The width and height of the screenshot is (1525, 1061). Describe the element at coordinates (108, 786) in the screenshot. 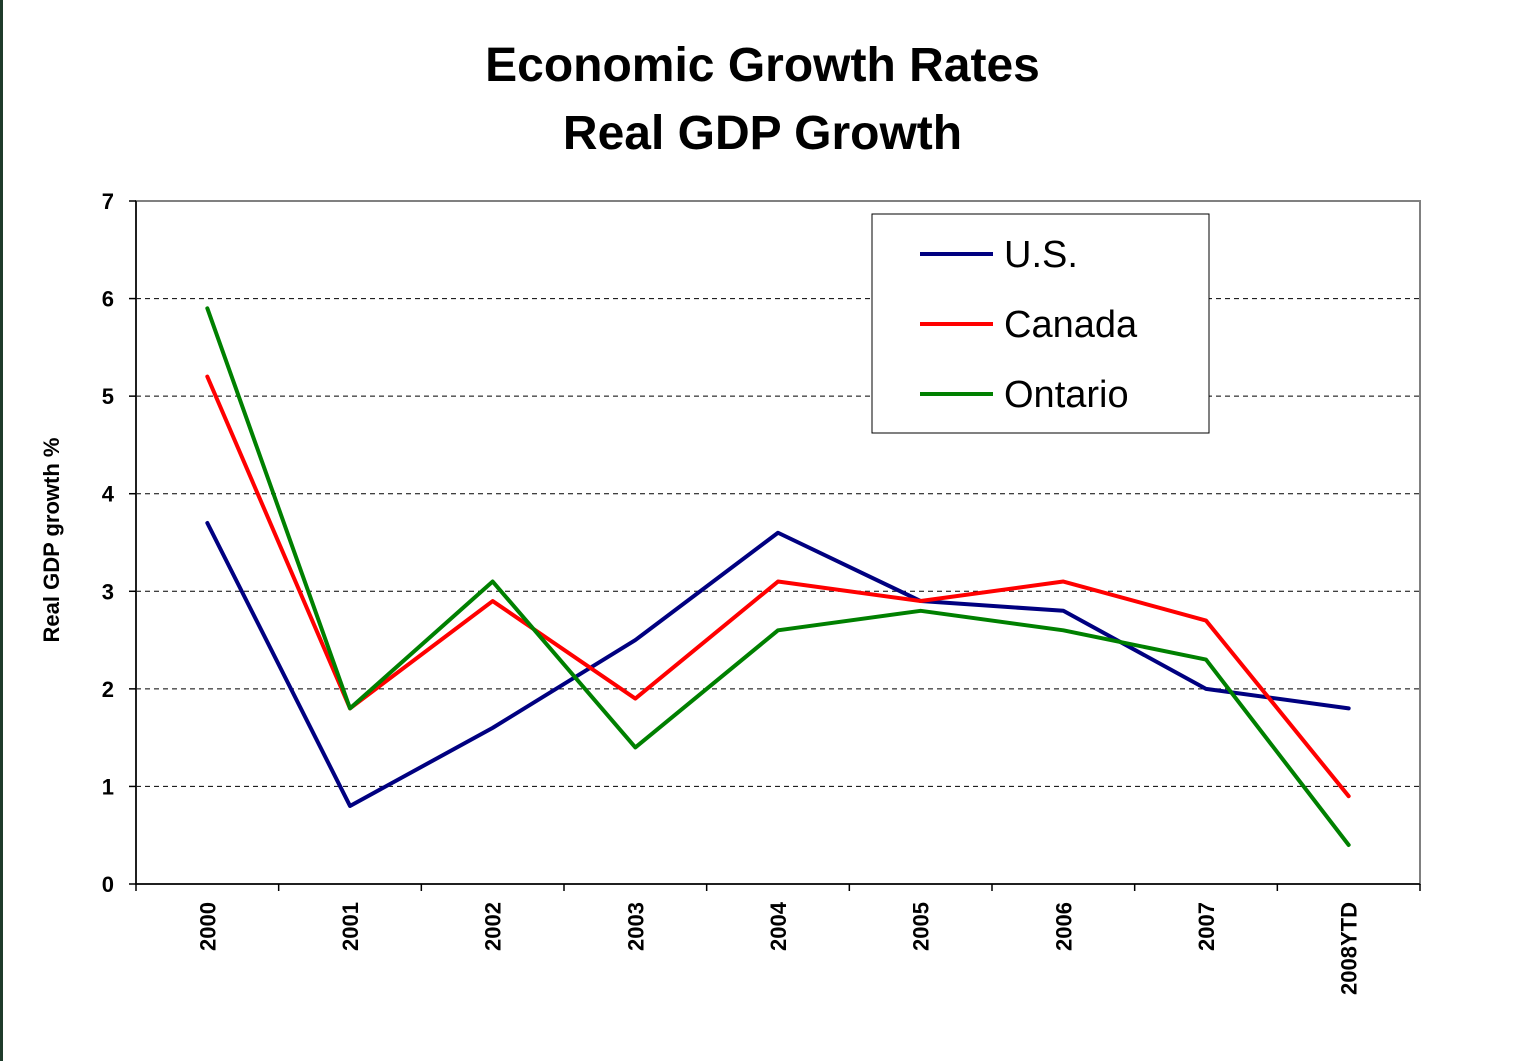

I see `y-tick-label-1: 1` at that location.